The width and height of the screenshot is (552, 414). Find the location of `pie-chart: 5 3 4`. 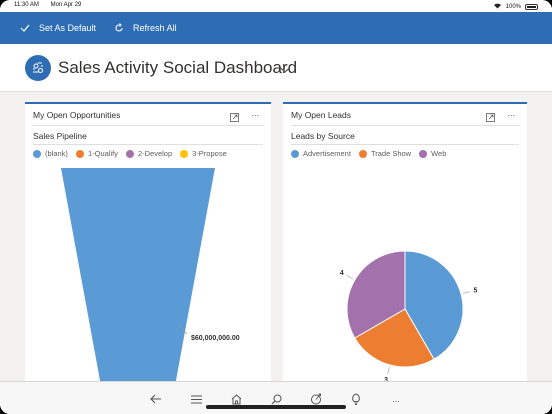

pie-chart: 5 3 4 is located at coordinates (409, 317).